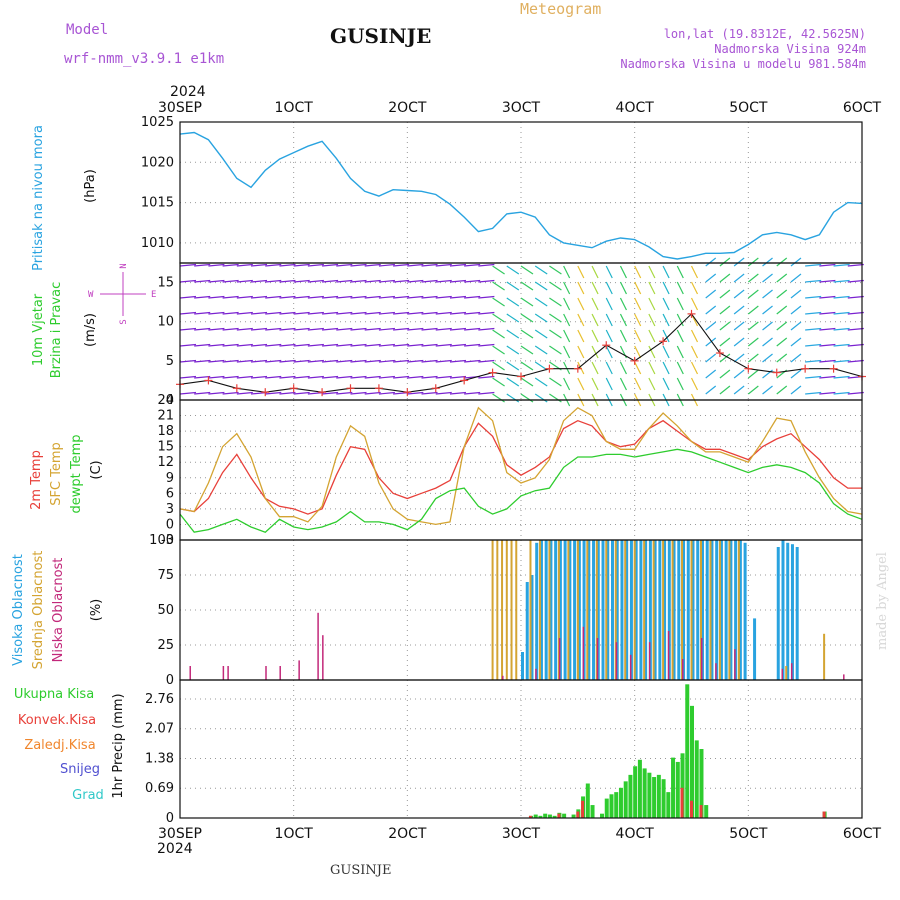 This screenshot has width=900, height=900. I want to click on precip-total-bar, so click(649, 795).